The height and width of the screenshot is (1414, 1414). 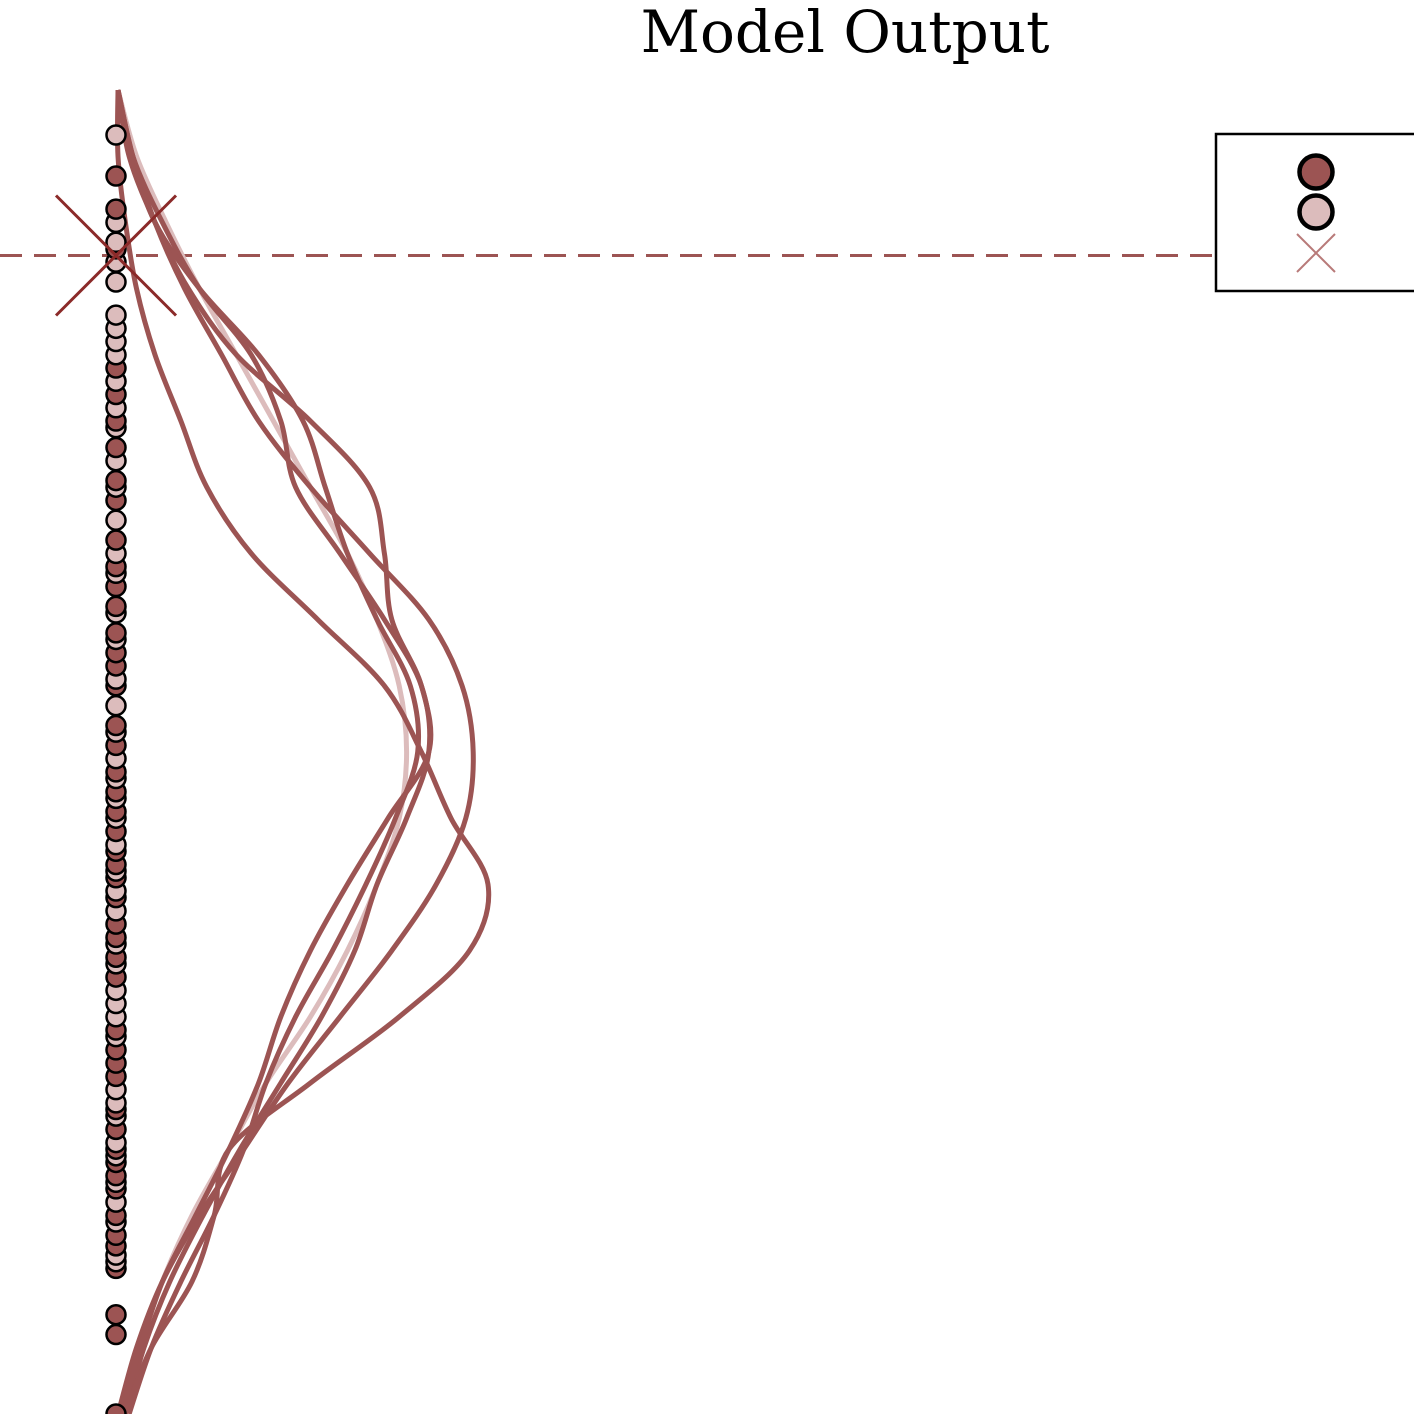 I want to click on legend-marker-x, so click(x=1316, y=253).